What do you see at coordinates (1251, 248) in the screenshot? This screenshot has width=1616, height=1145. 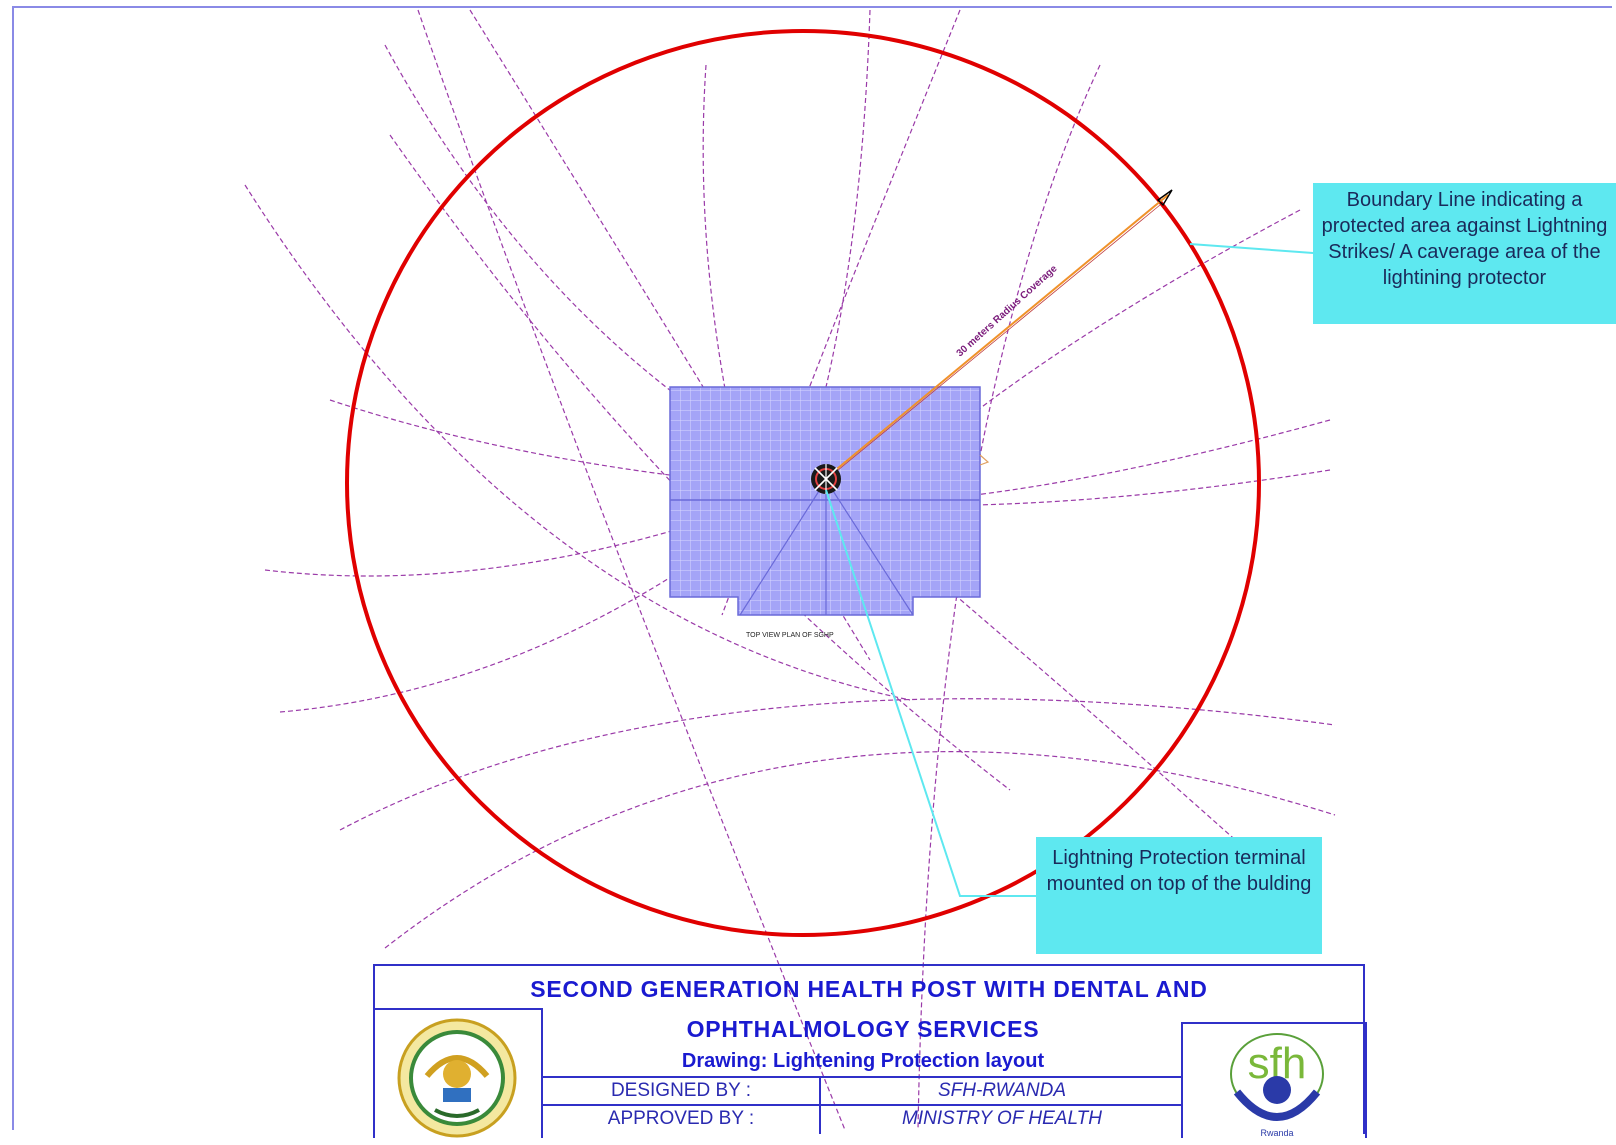 I see `boundary-leader-line` at bounding box center [1251, 248].